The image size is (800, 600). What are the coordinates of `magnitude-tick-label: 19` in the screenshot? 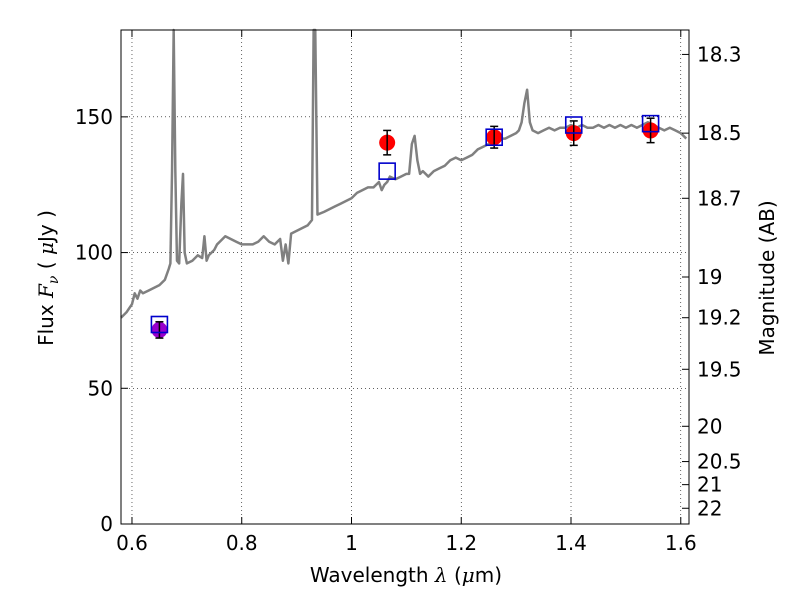 It's located at (709, 277).